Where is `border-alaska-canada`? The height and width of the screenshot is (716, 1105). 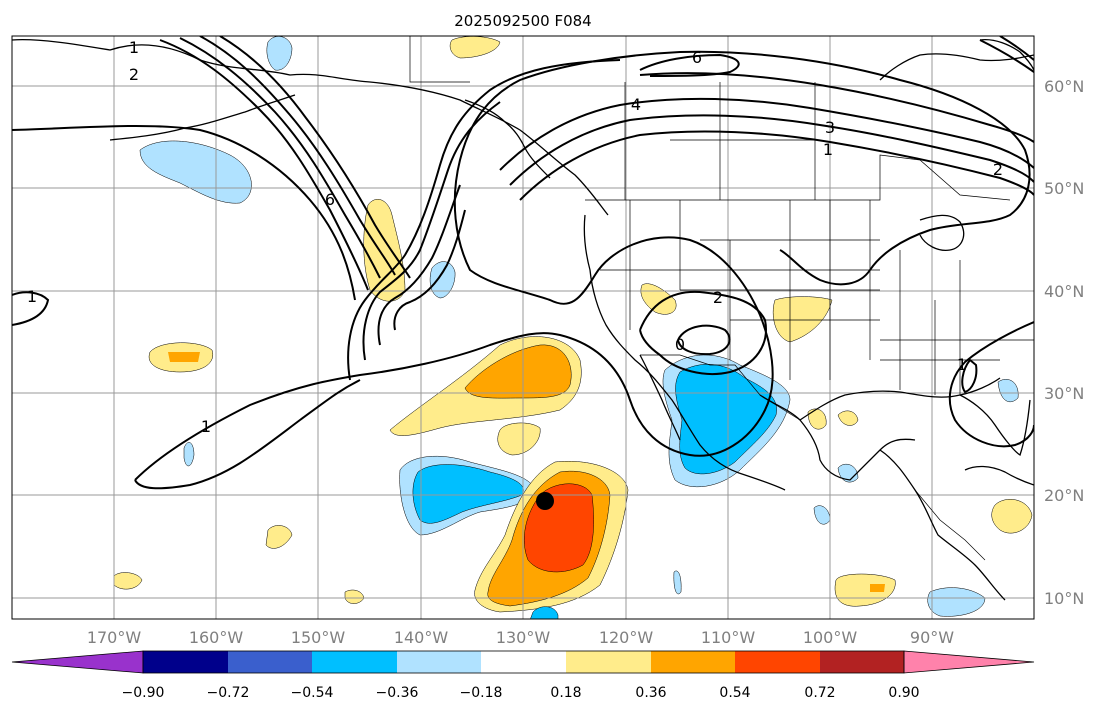
border-alaska-canada is located at coordinates (439, 59).